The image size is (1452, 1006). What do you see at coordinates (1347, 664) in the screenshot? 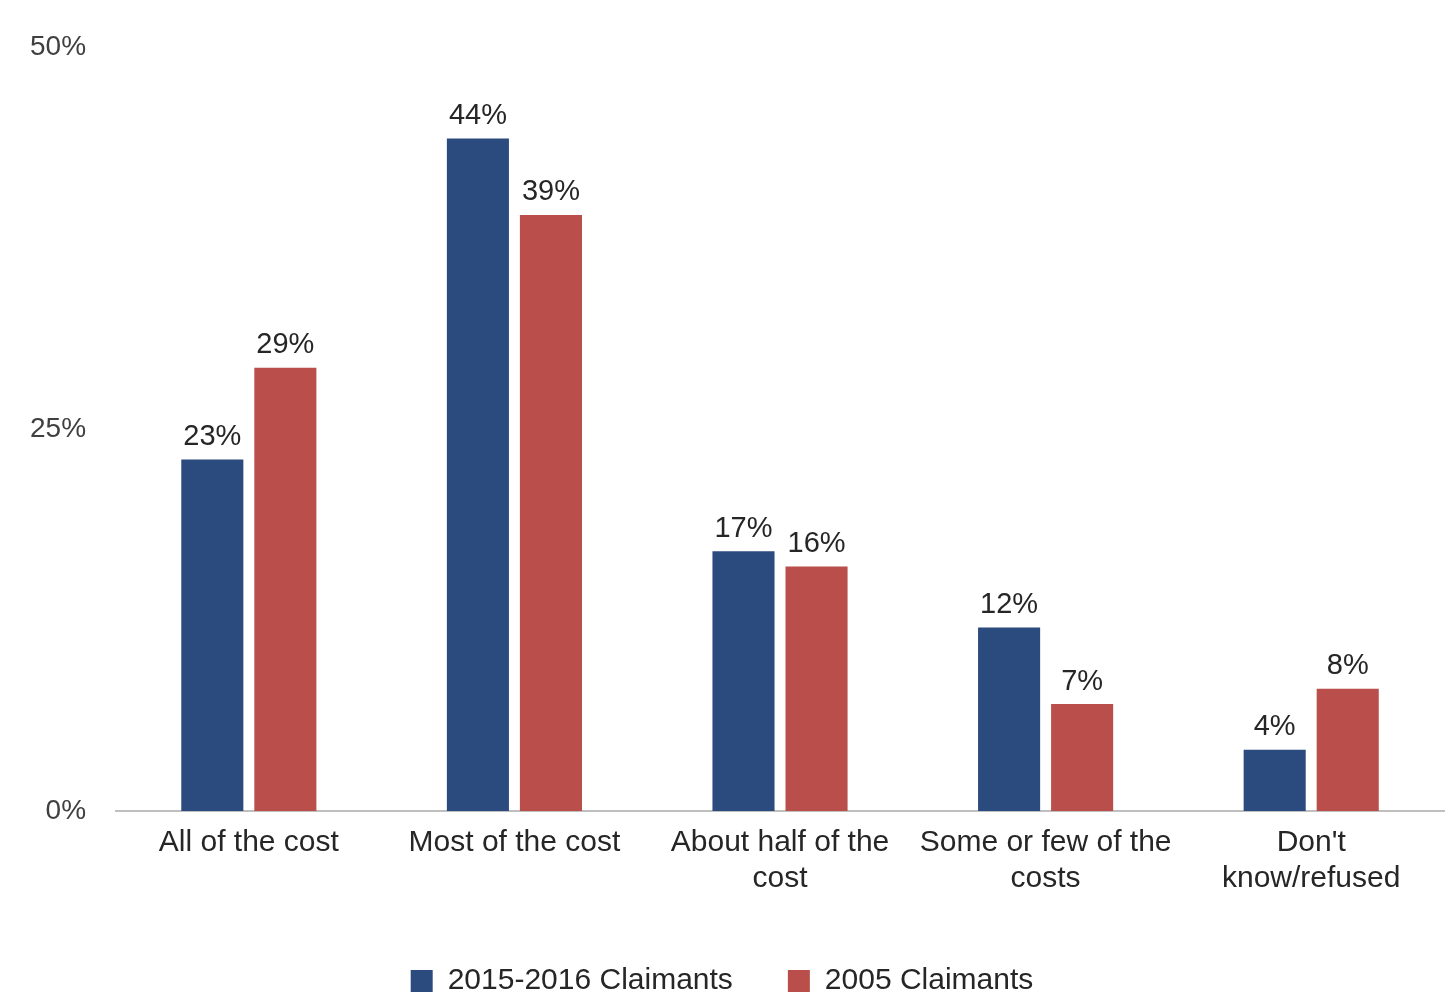
I see `data-label: 8%` at bounding box center [1347, 664].